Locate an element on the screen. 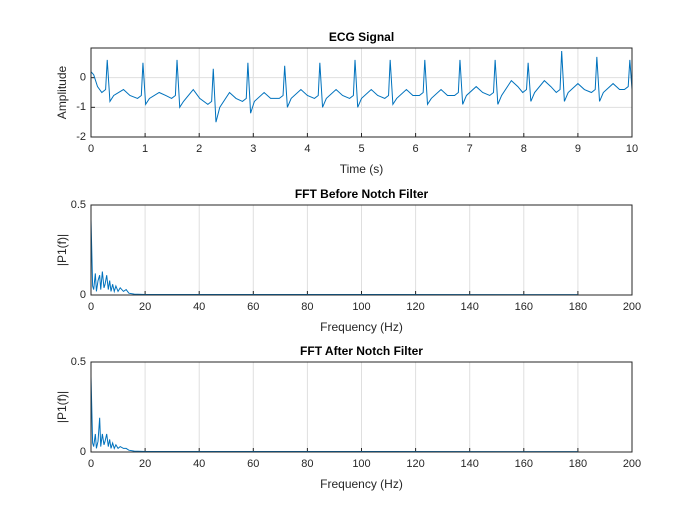 The image size is (700, 525). x-tick-label: 5 is located at coordinates (361, 149).